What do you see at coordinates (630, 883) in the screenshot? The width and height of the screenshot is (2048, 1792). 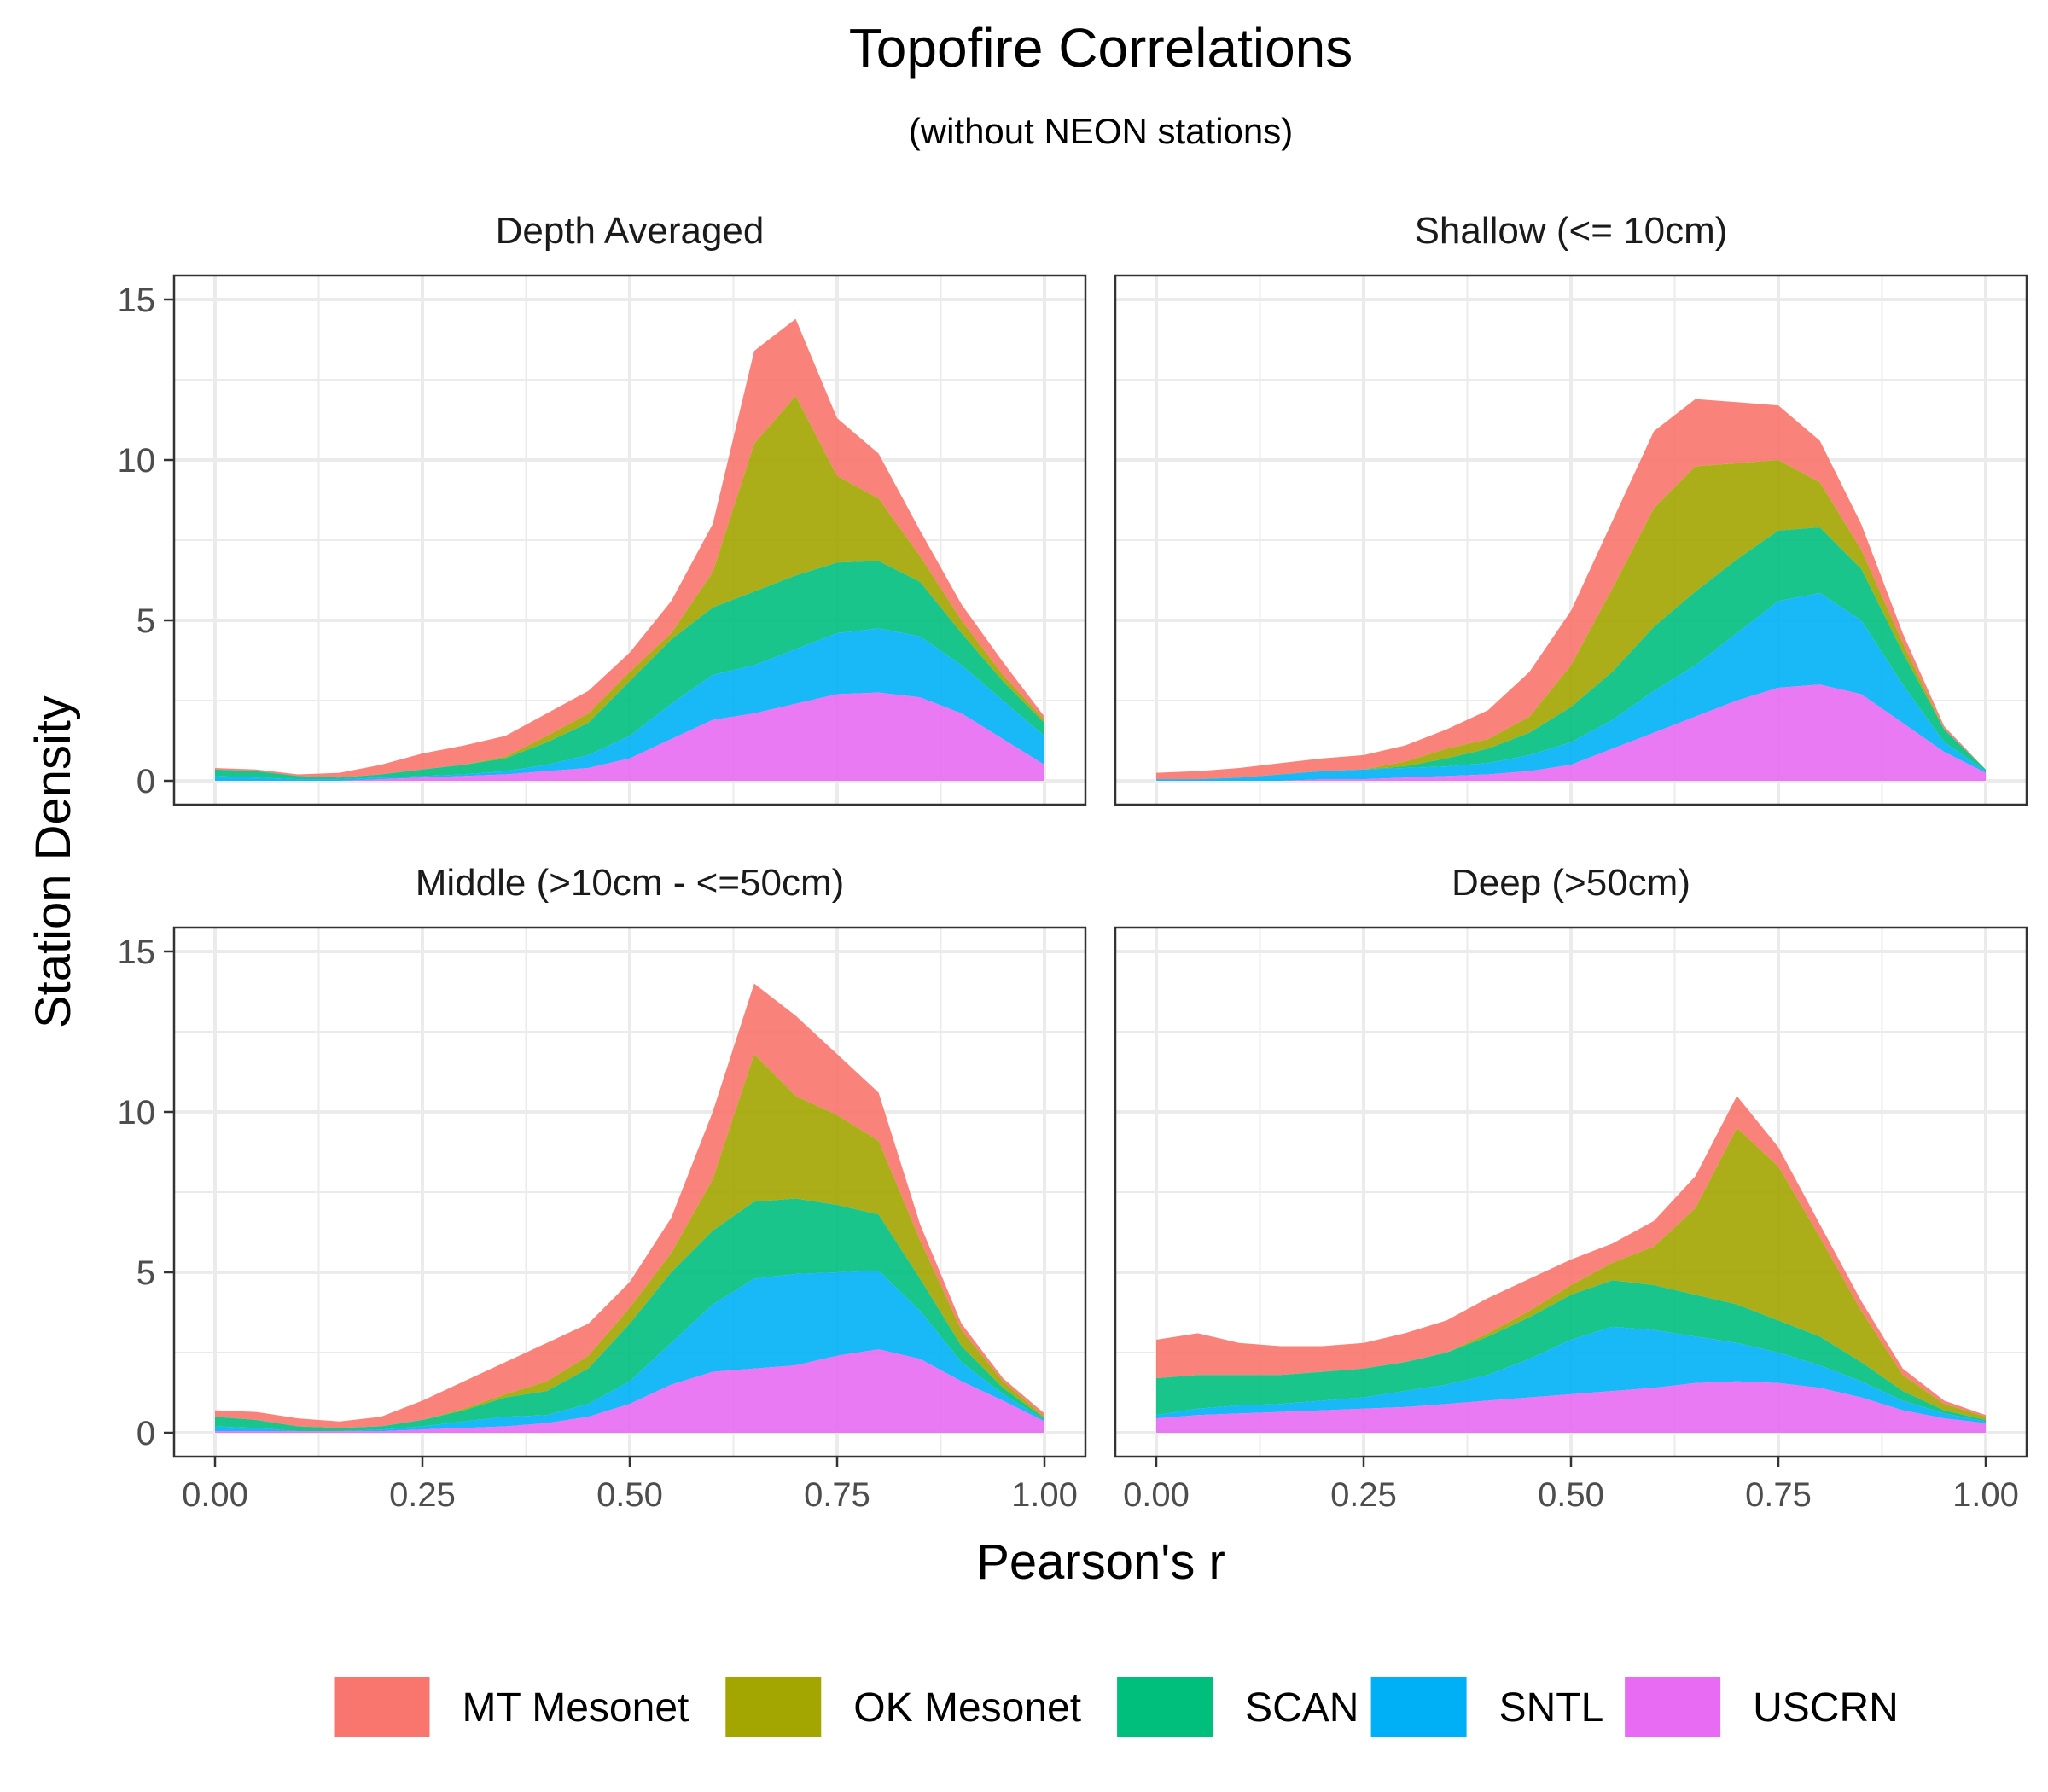 I see `panel-title: Middle (>10cm - <=50cm)` at bounding box center [630, 883].